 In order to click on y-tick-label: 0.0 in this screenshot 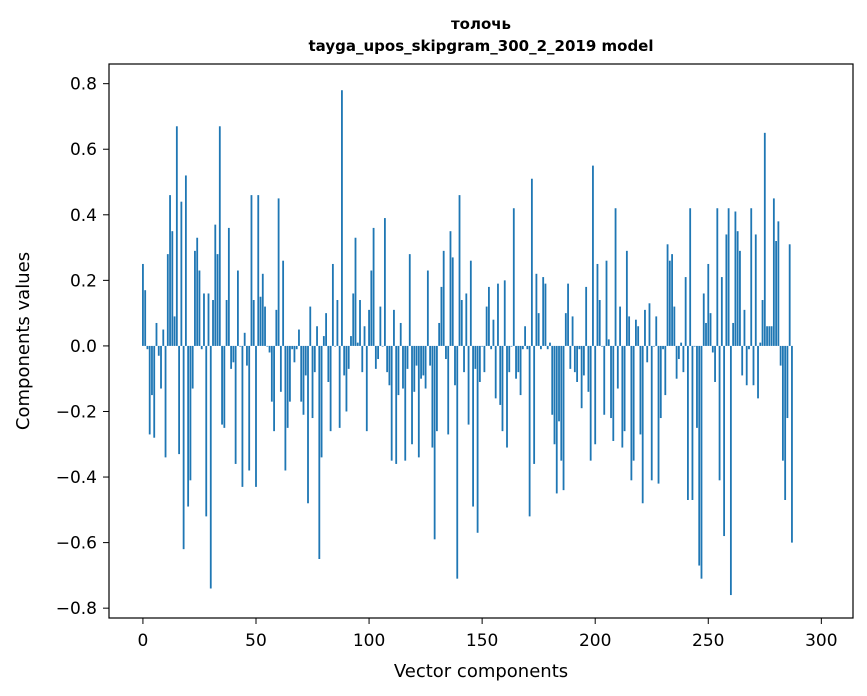, I will do `click(83, 347)`.